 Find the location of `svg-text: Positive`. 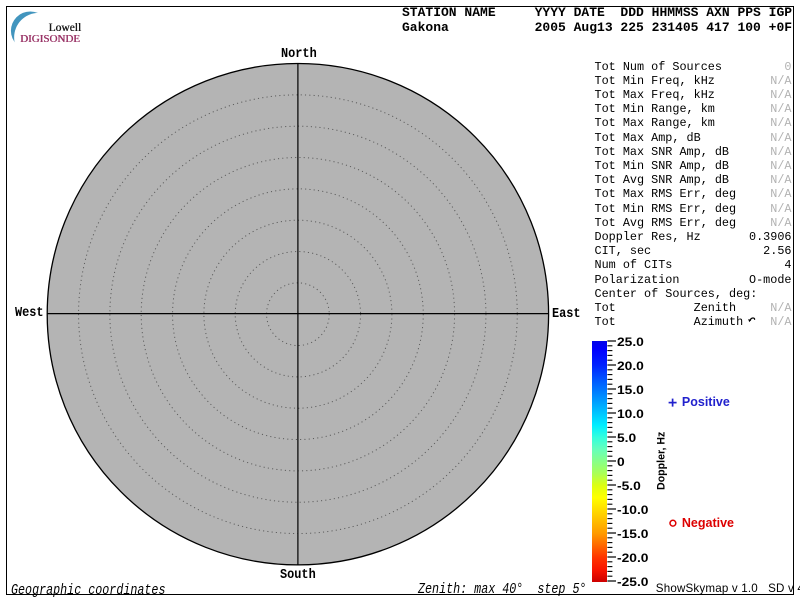

svg-text: Positive is located at coordinates (706, 402).